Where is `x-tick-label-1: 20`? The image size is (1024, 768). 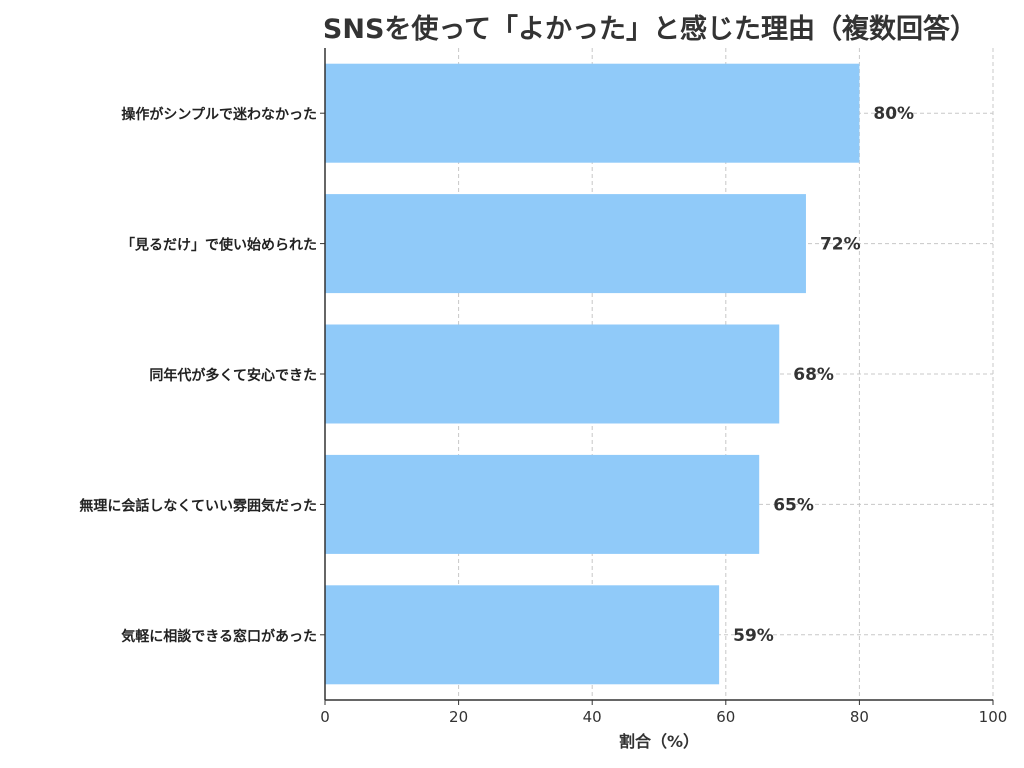
x-tick-label-1: 20 is located at coordinates (458, 717).